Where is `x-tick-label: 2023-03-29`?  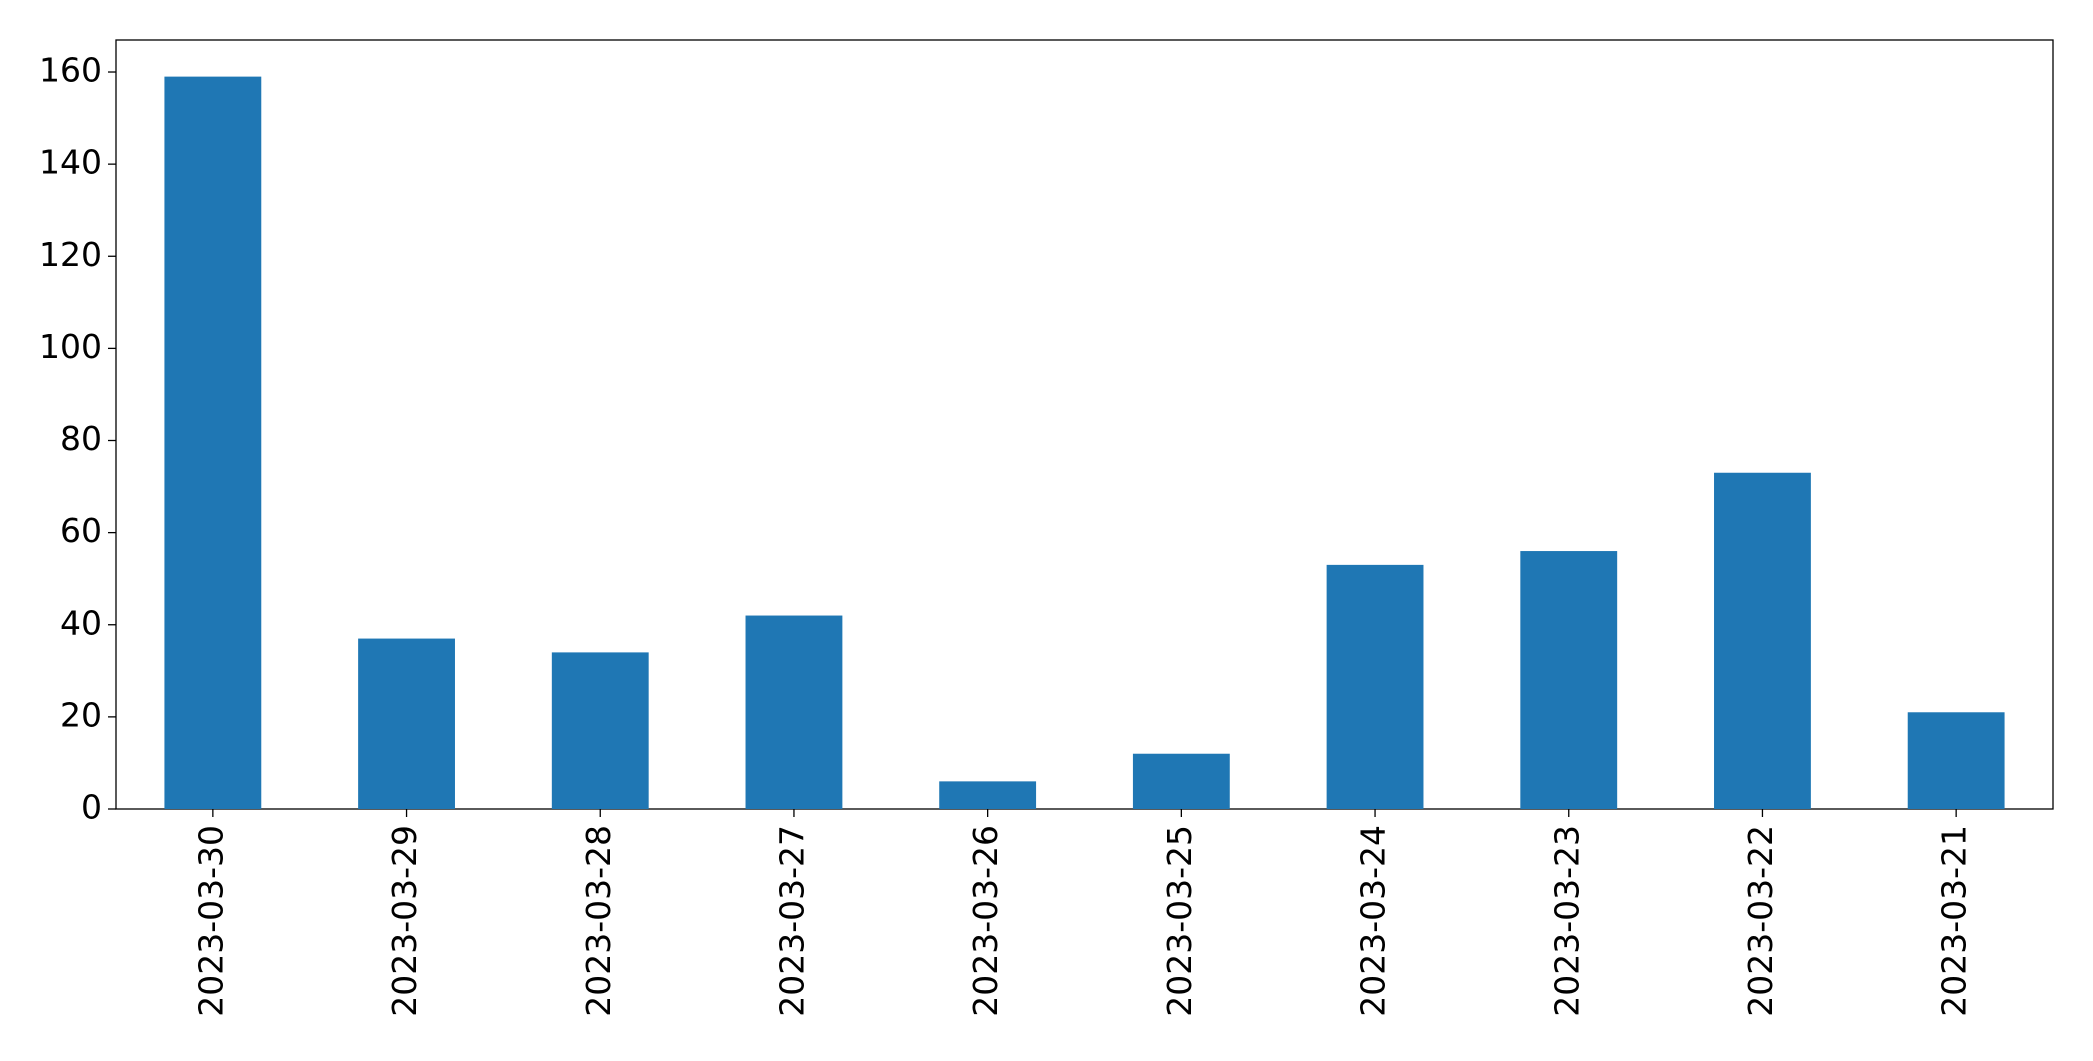
x-tick-label: 2023-03-29 is located at coordinates (404, 921).